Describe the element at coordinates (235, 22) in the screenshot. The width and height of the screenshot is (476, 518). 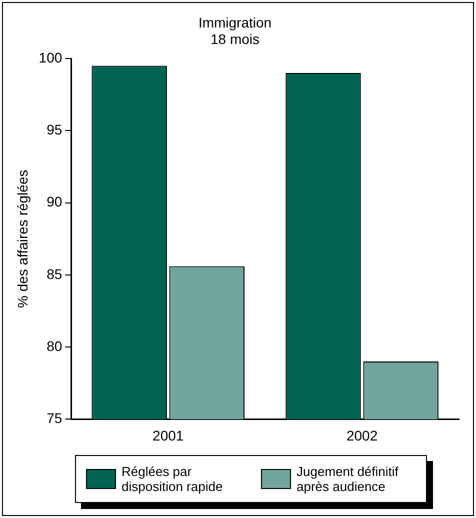
I see `chart-title: Immigration` at that location.